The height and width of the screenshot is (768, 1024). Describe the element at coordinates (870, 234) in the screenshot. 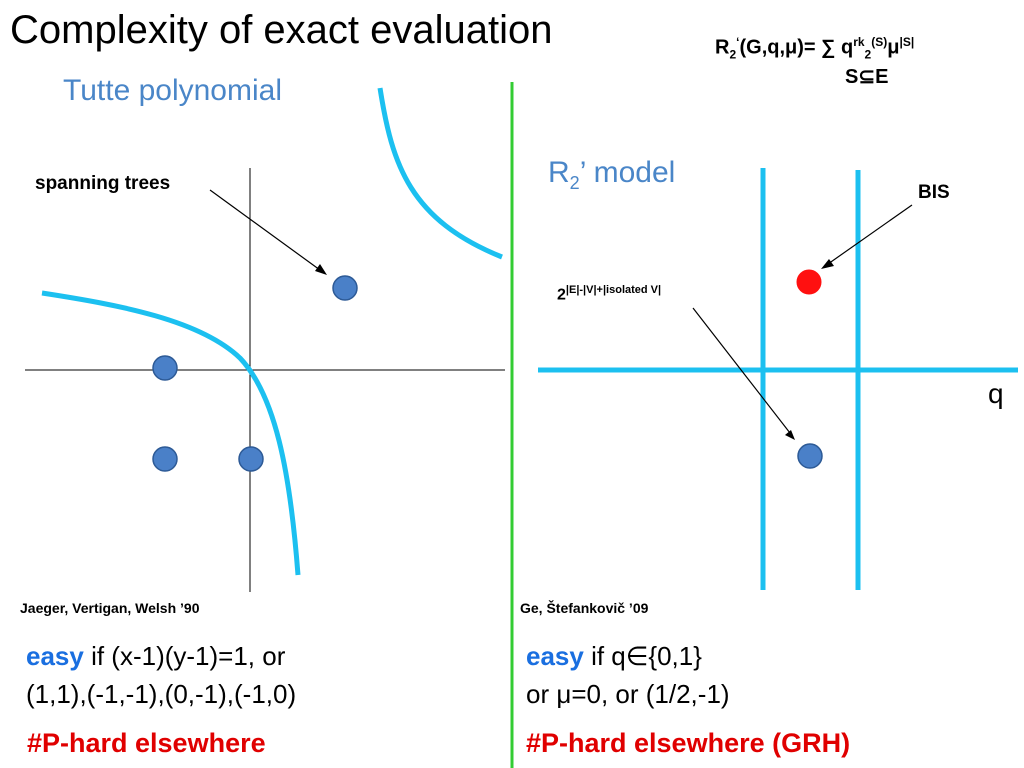

I see `bis-arrow` at that location.